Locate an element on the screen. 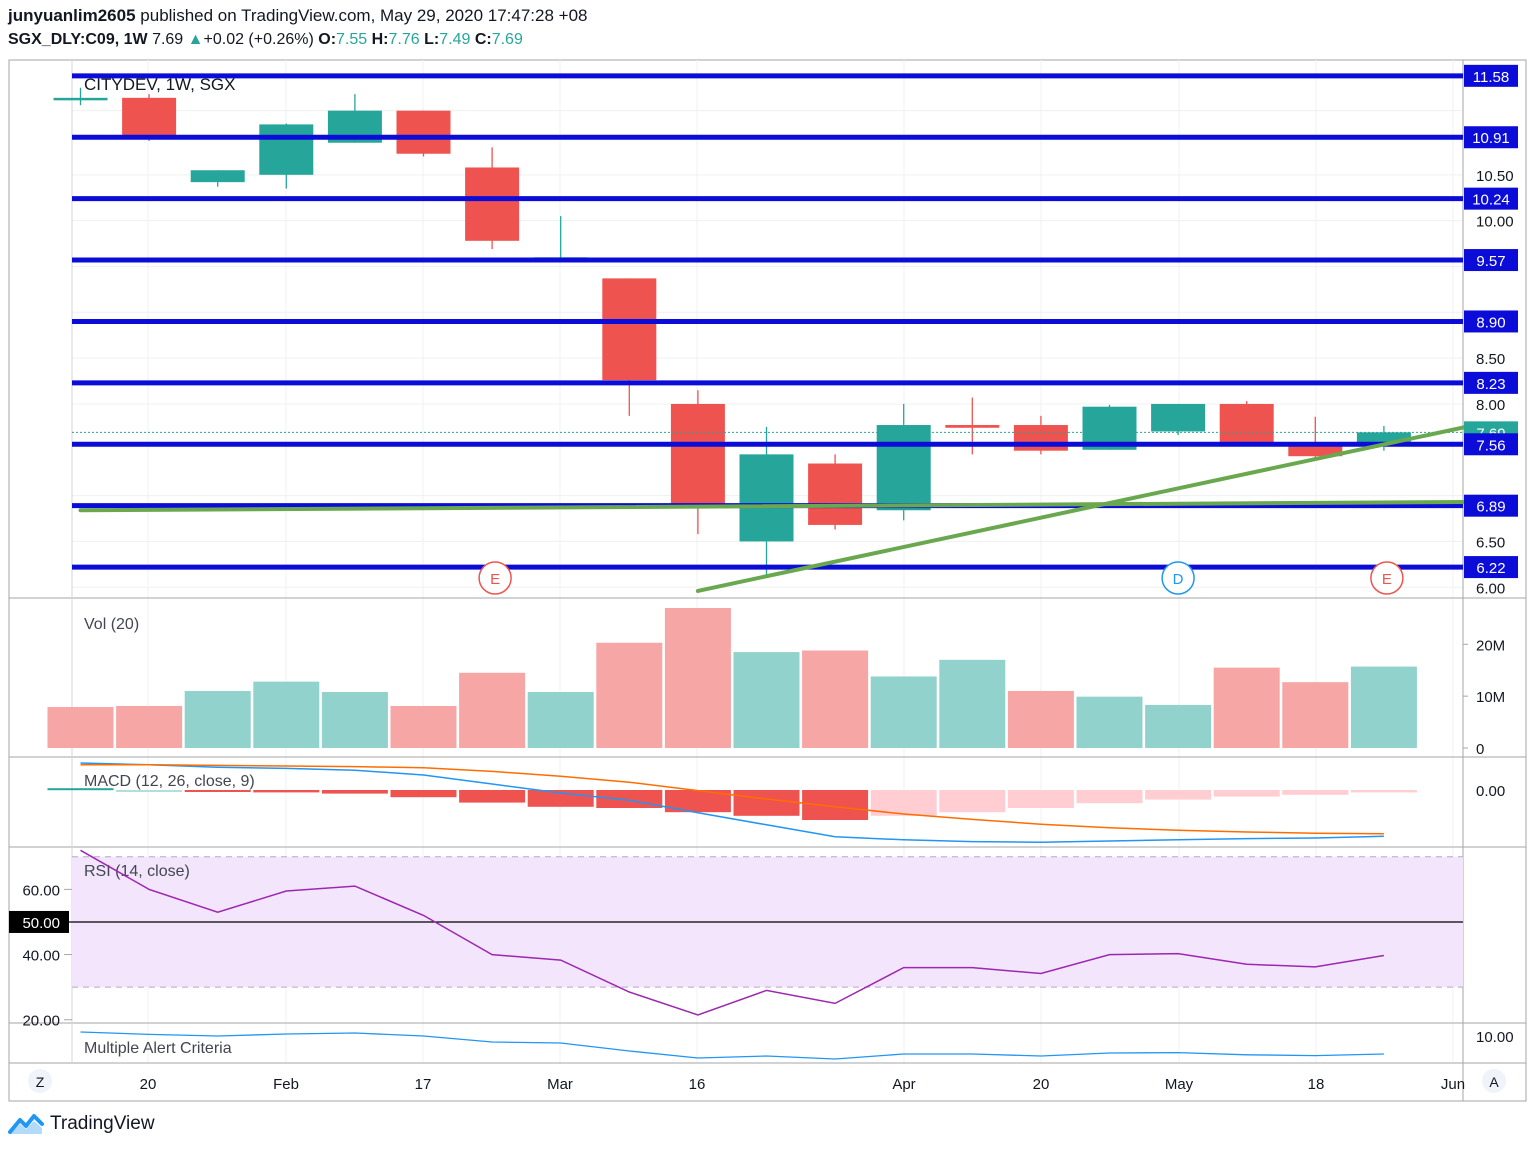 The height and width of the screenshot is (1151, 1536). event-marker-circle is located at coordinates (1387, 578).